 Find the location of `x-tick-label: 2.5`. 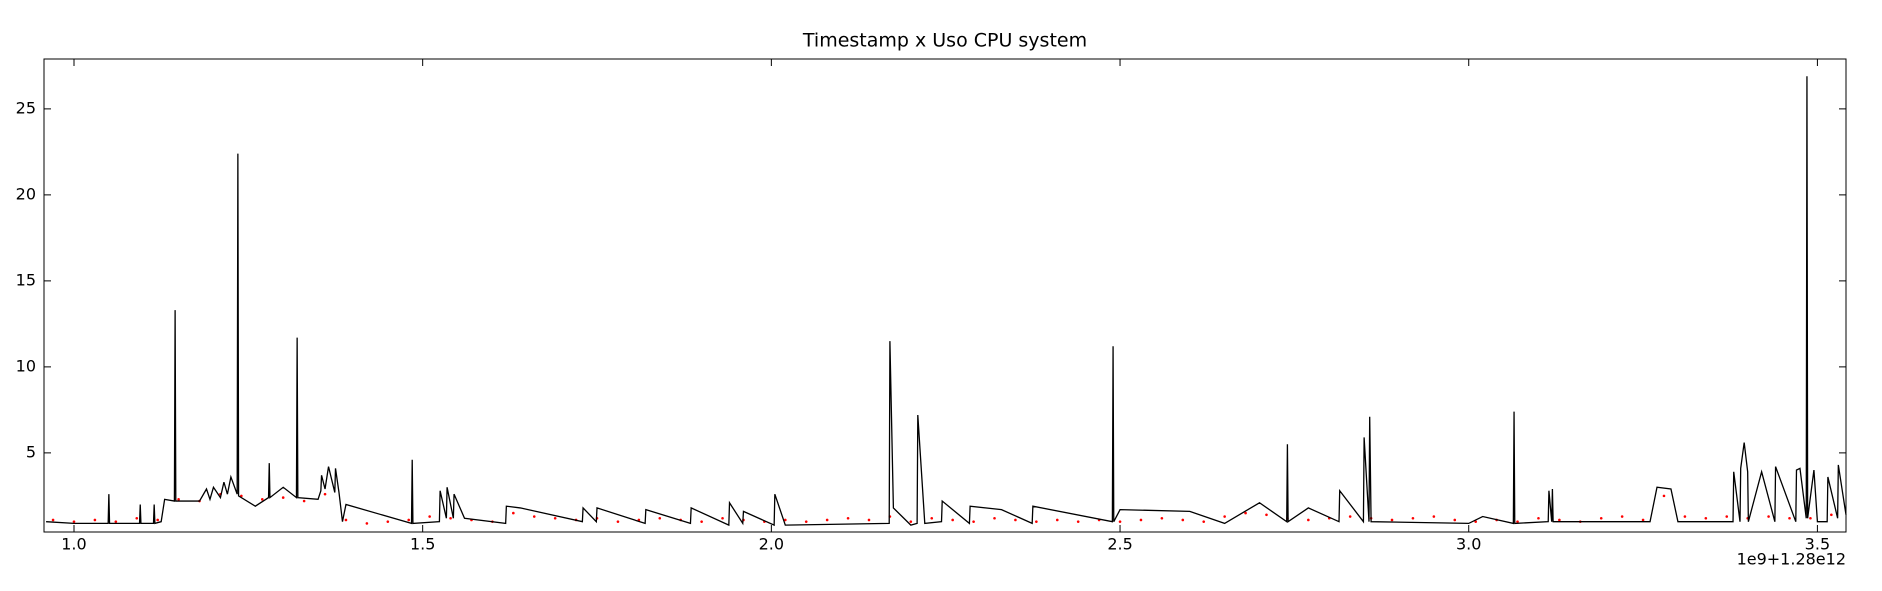

x-tick-label: 2.5 is located at coordinates (1119, 544).